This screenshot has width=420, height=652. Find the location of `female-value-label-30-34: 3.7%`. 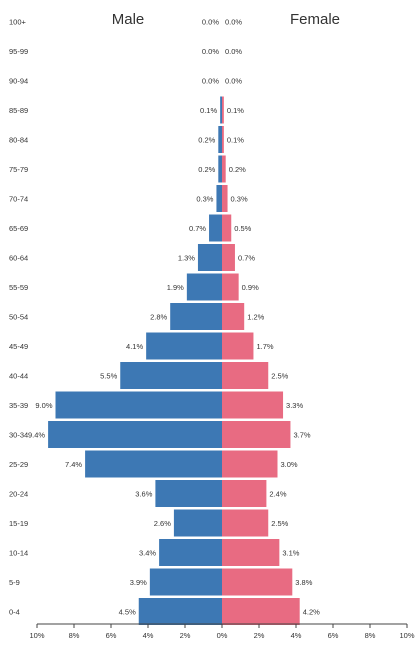

female-value-label-30-34: 3.7% is located at coordinates (301, 435).